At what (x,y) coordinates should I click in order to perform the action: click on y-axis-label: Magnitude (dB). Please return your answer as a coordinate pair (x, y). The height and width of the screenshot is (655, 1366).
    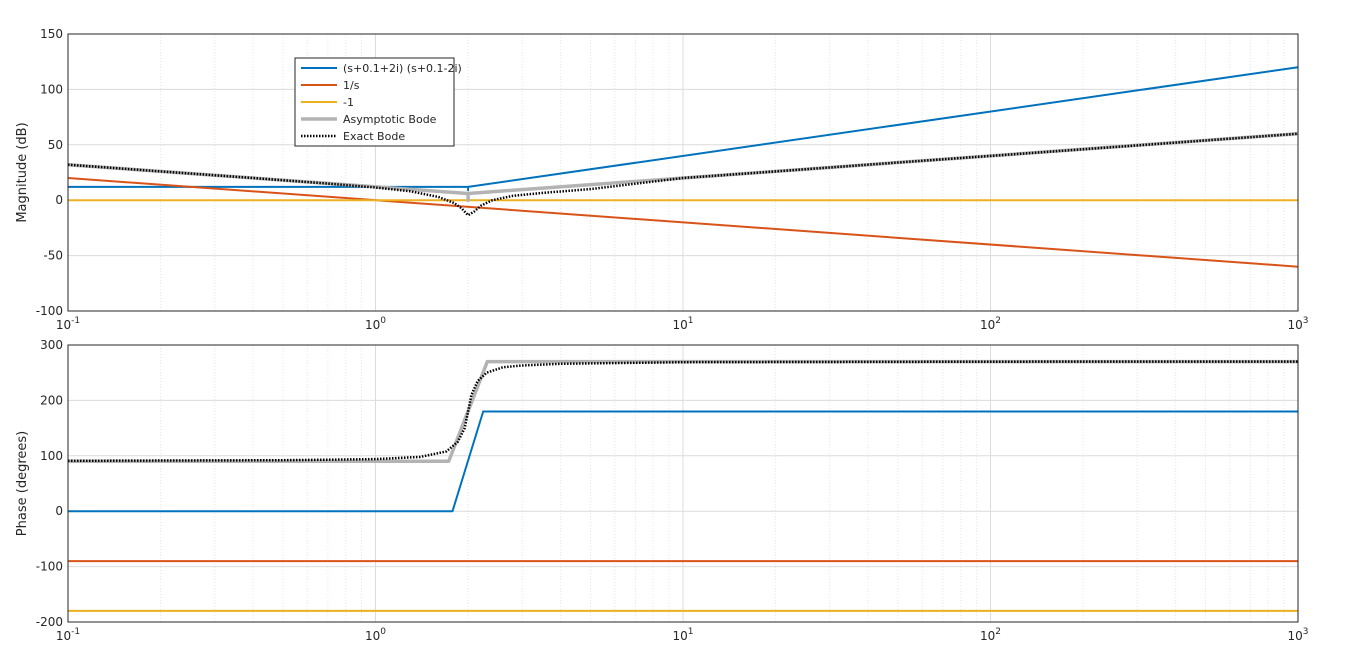
    Looking at the image, I should click on (22, 172).